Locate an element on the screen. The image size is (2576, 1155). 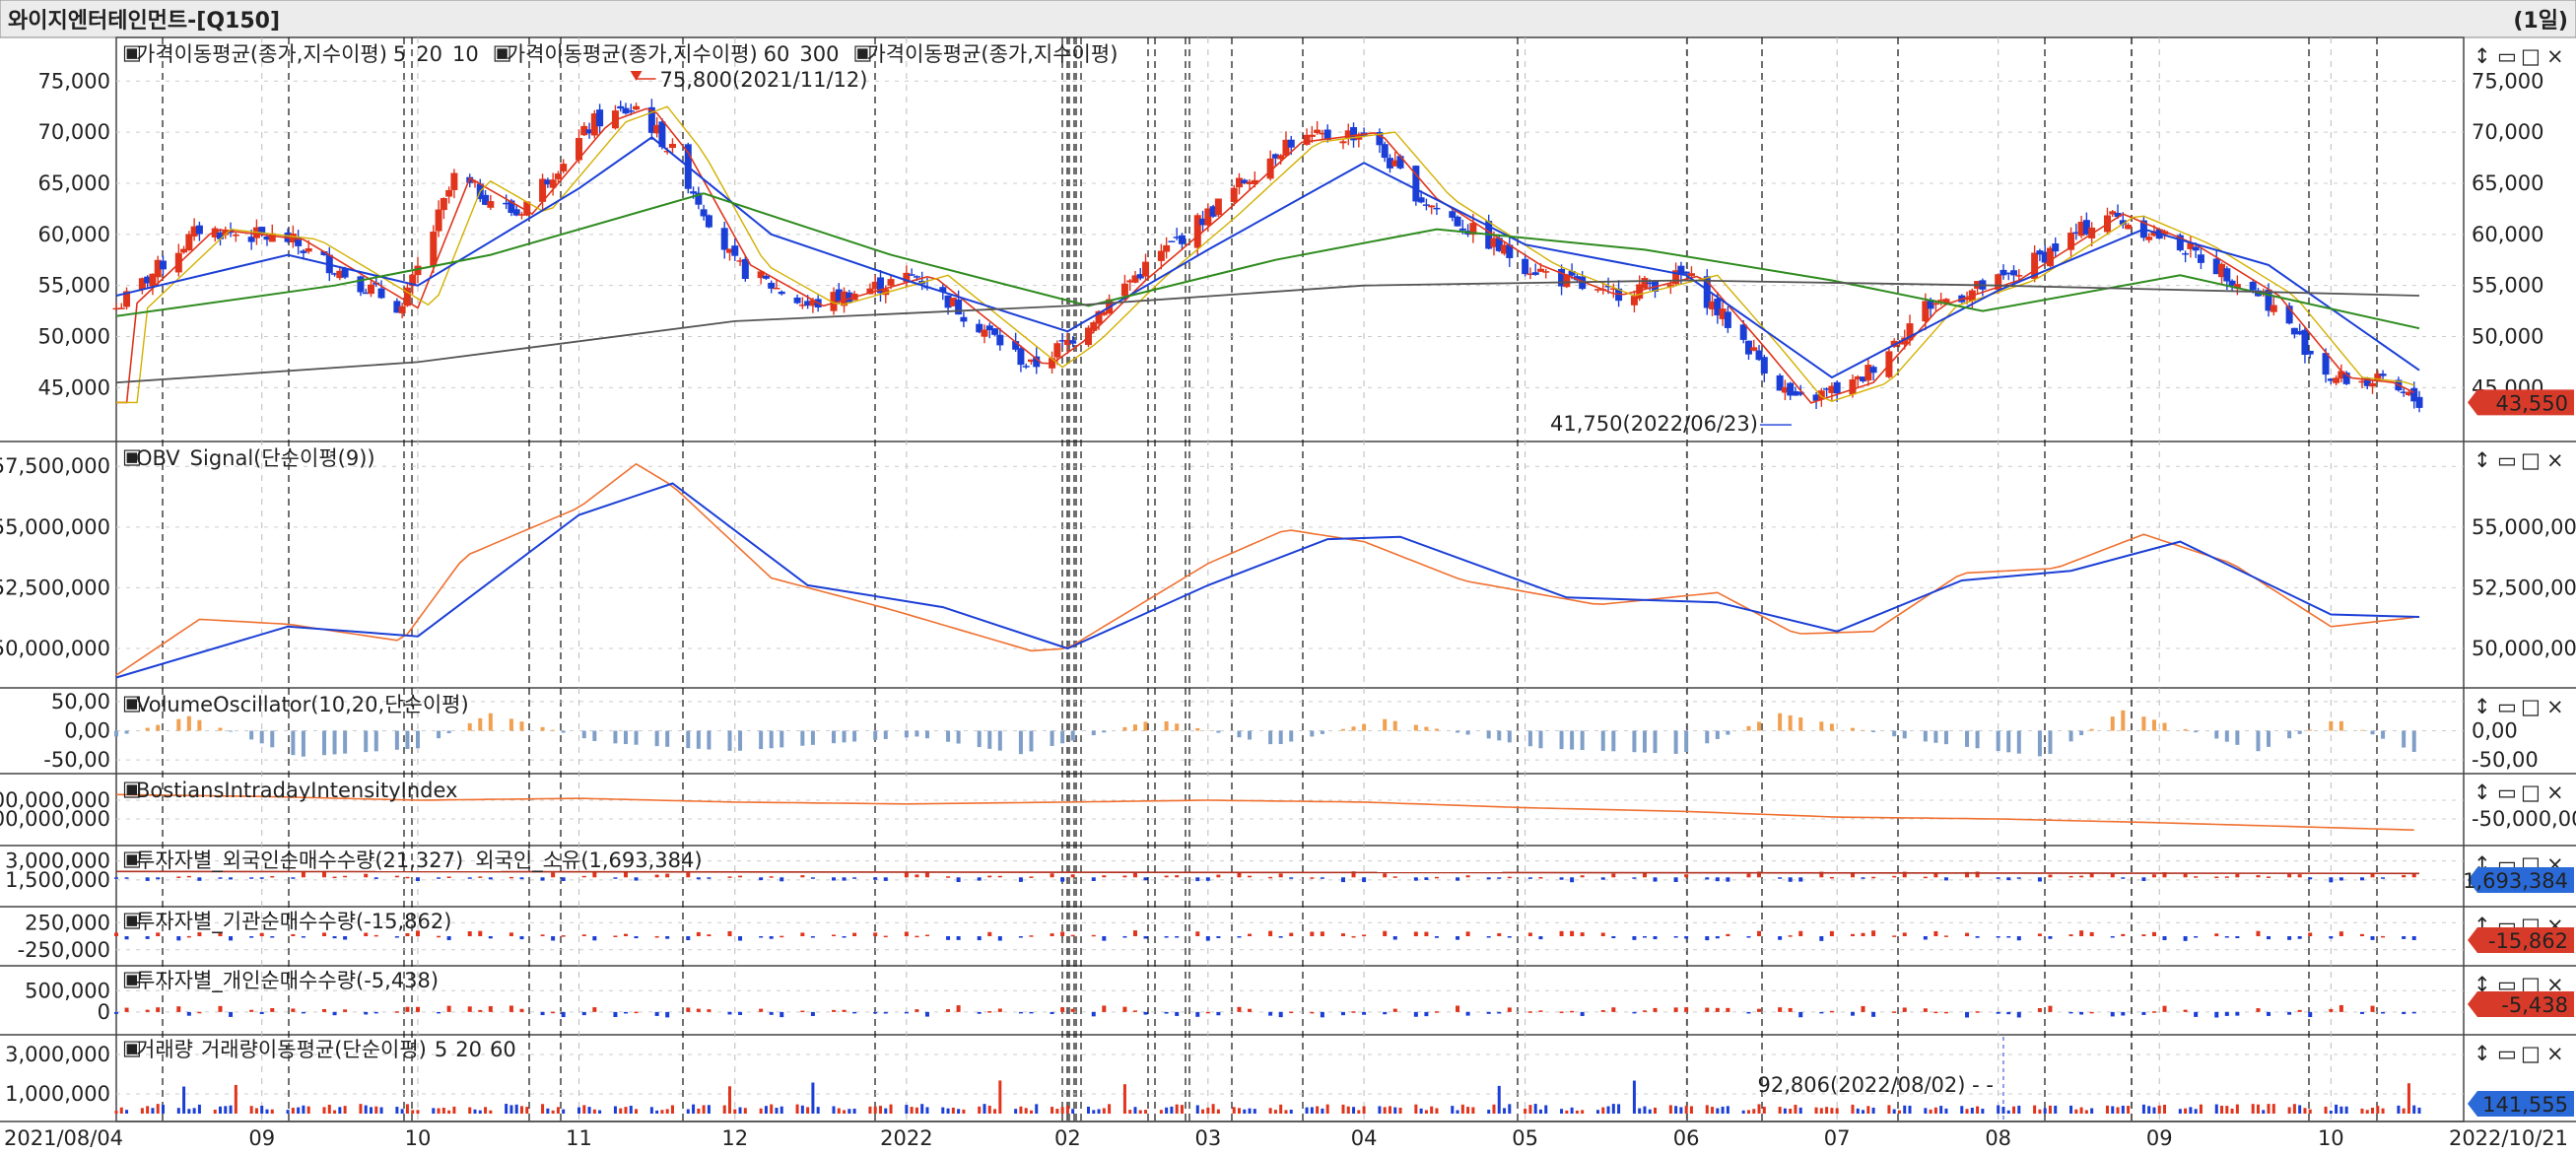
bostian-legend: BostiansIntradayIntensityIndex is located at coordinates (297, 790).